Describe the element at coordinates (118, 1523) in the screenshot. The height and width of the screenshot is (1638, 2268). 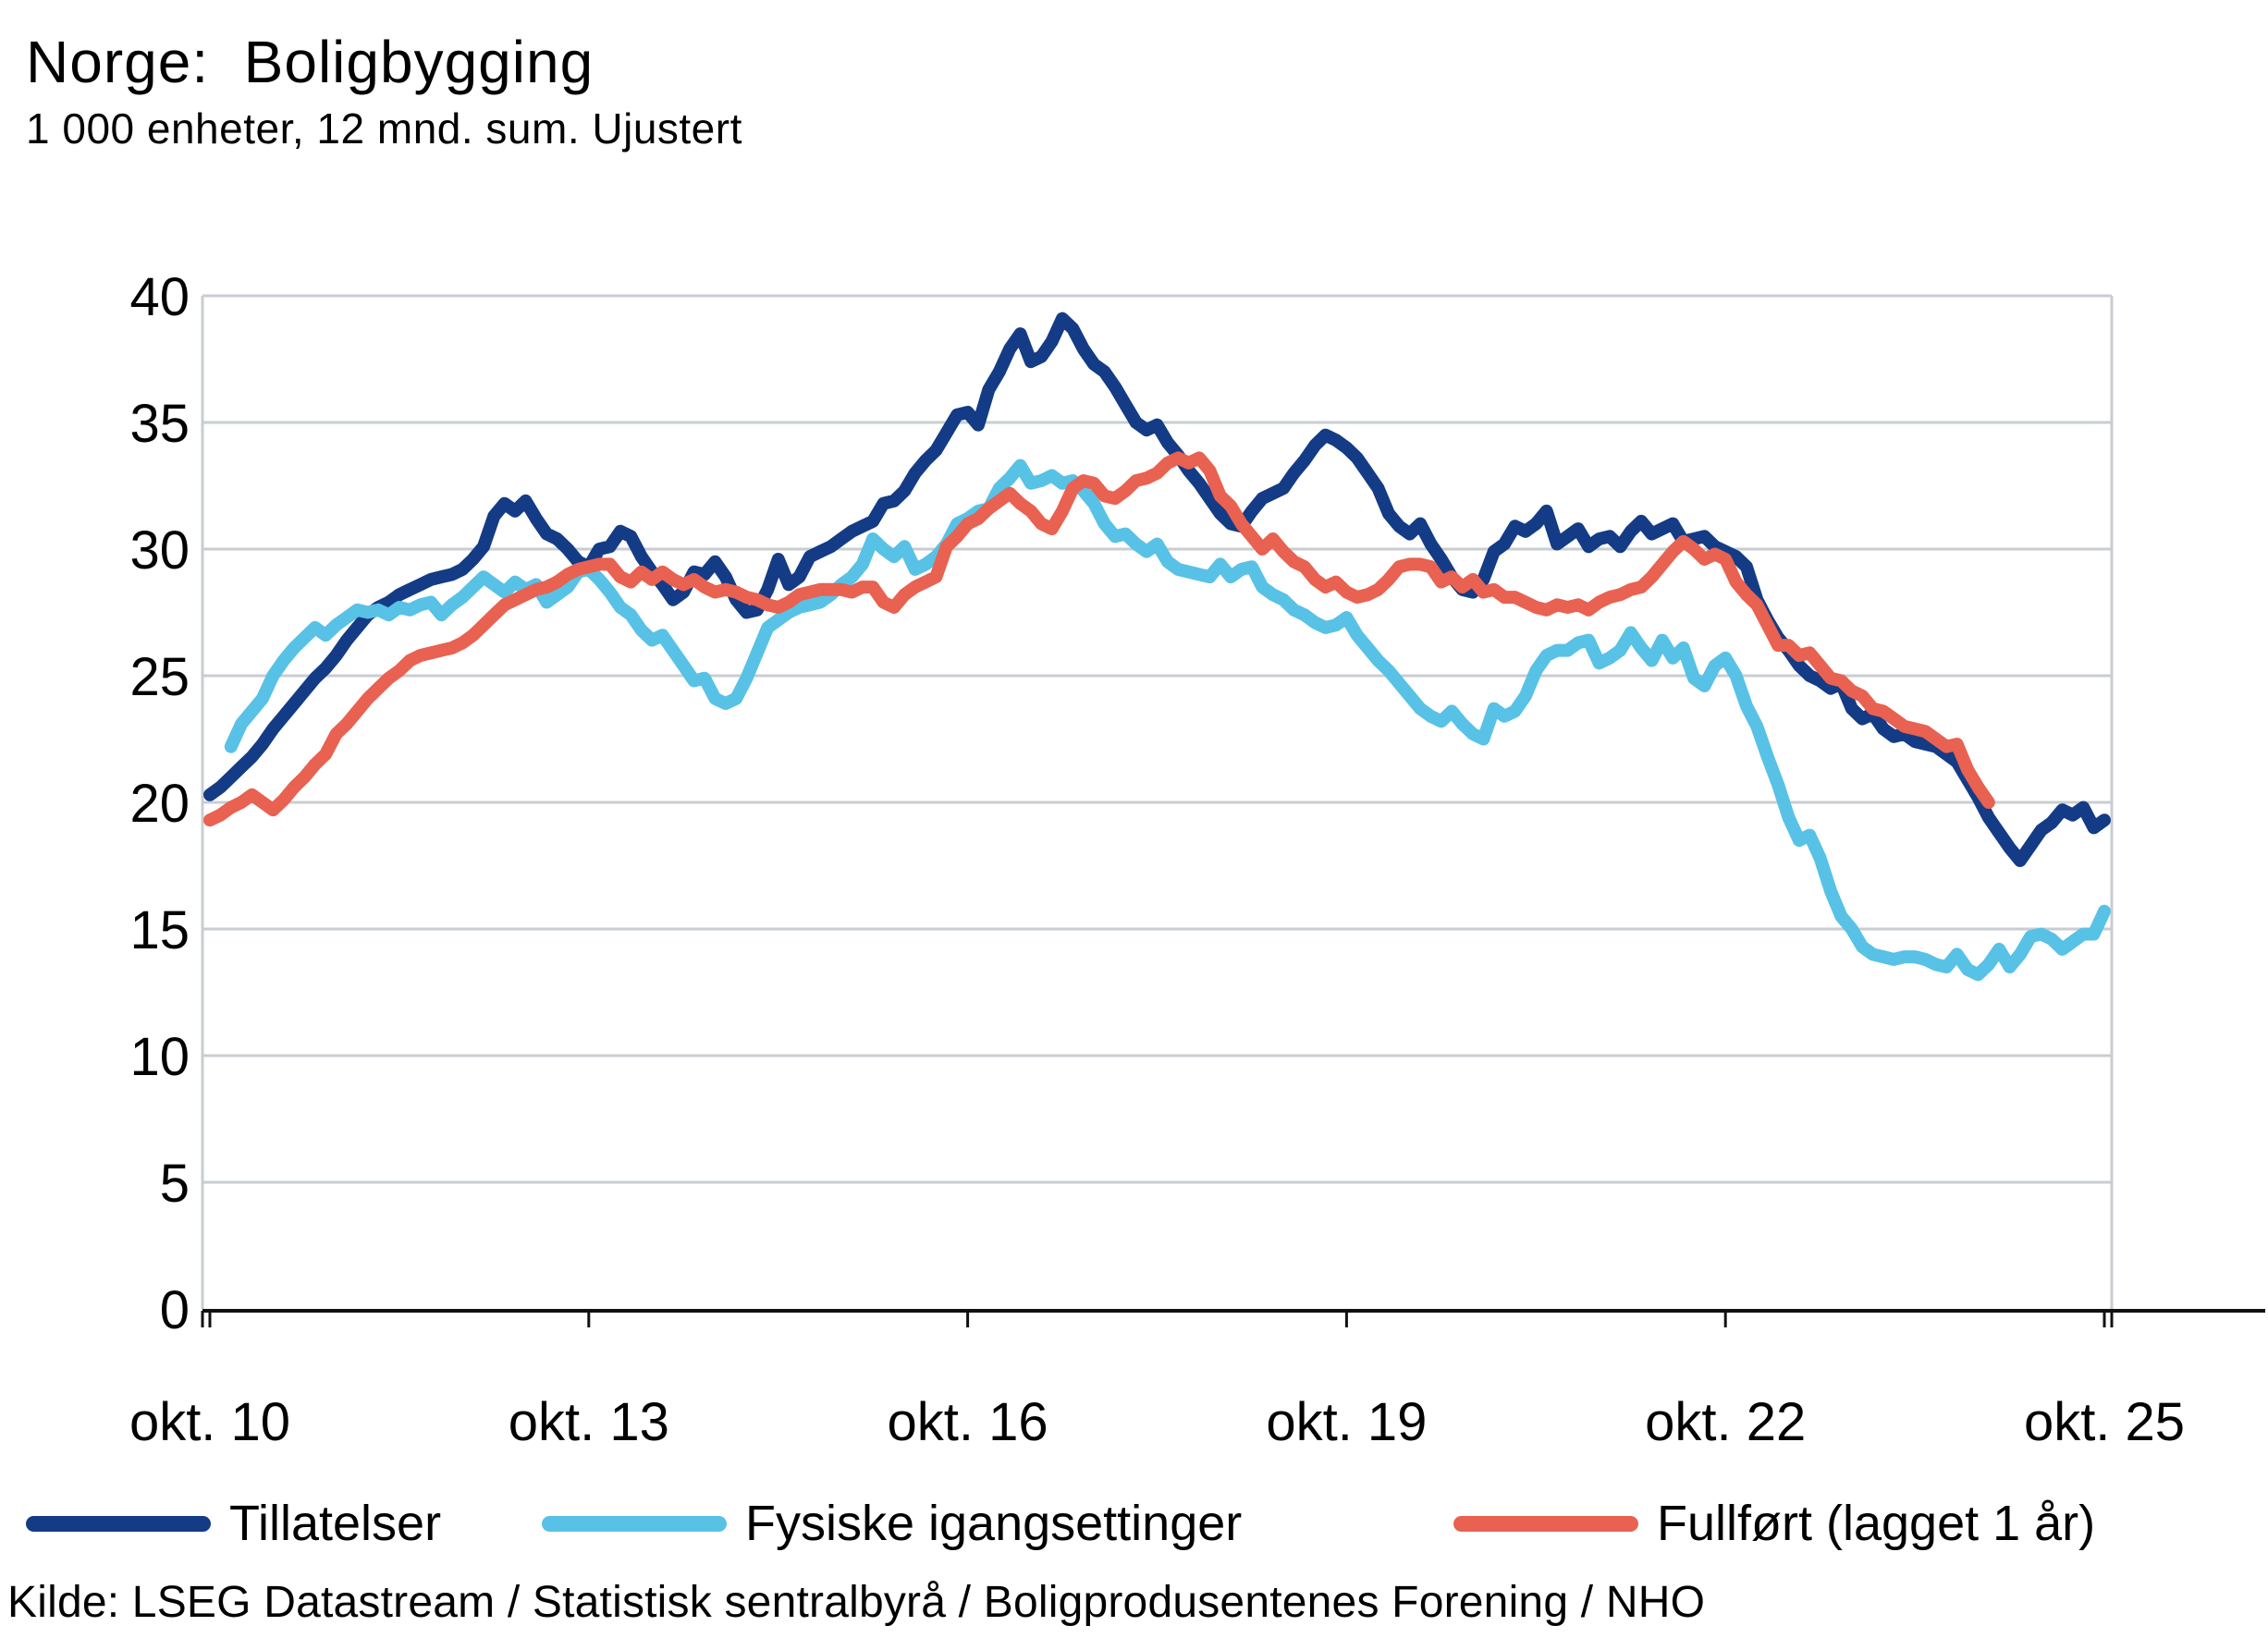
I see `legend-swatch-permits-line` at that location.